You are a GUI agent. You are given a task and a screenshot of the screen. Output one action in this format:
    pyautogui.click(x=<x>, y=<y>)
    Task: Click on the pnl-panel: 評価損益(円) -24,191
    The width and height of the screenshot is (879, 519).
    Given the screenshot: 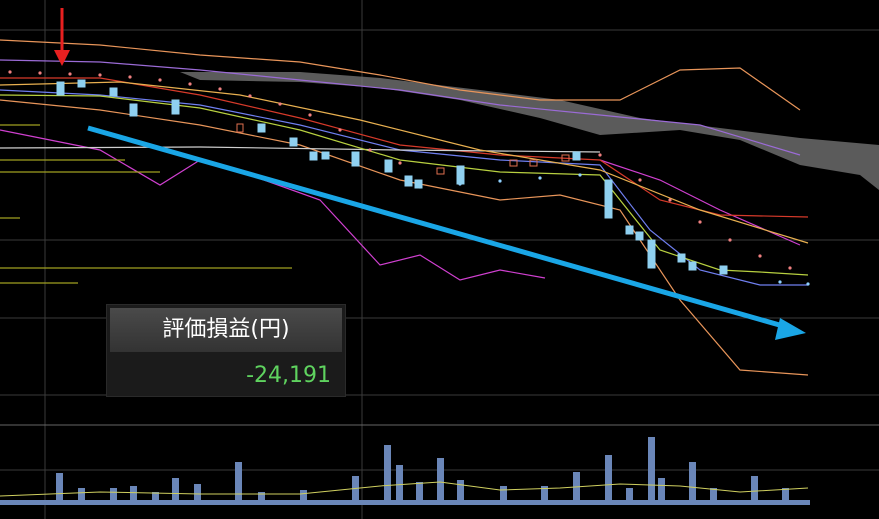 What is the action you would take?
    pyautogui.click(x=226, y=350)
    